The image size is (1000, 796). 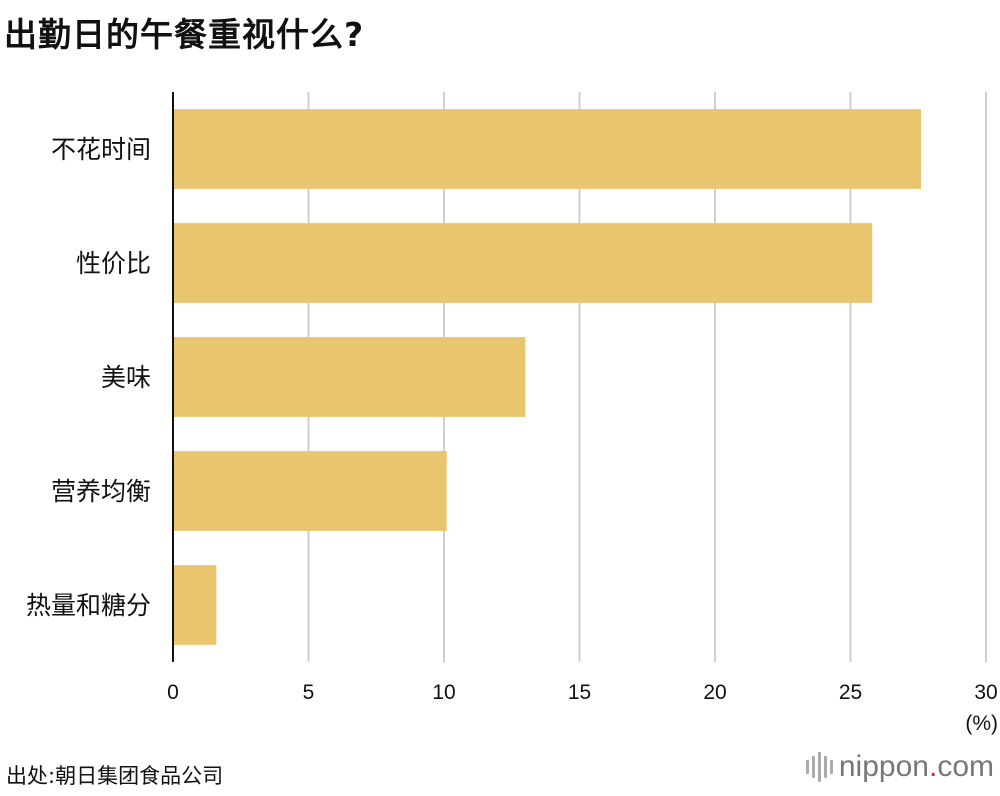 What do you see at coordinates (443, 692) in the screenshot?
I see `x-tick-label: 10` at bounding box center [443, 692].